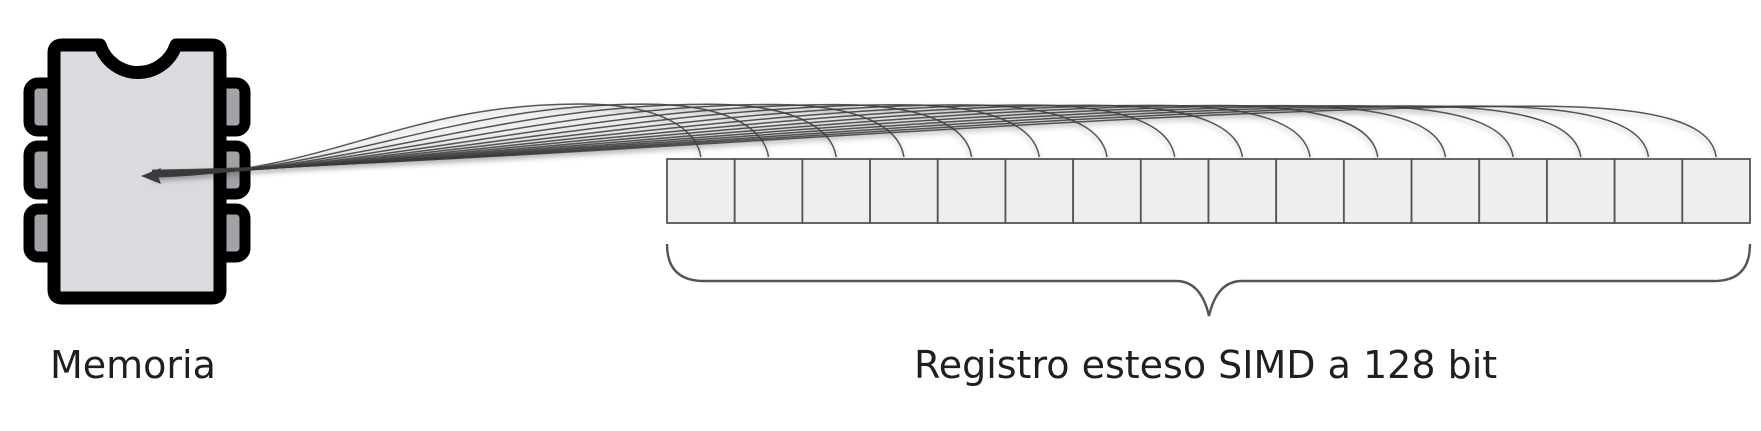 This screenshot has width=1761, height=431. I want to click on chip-body, so click(137, 171).